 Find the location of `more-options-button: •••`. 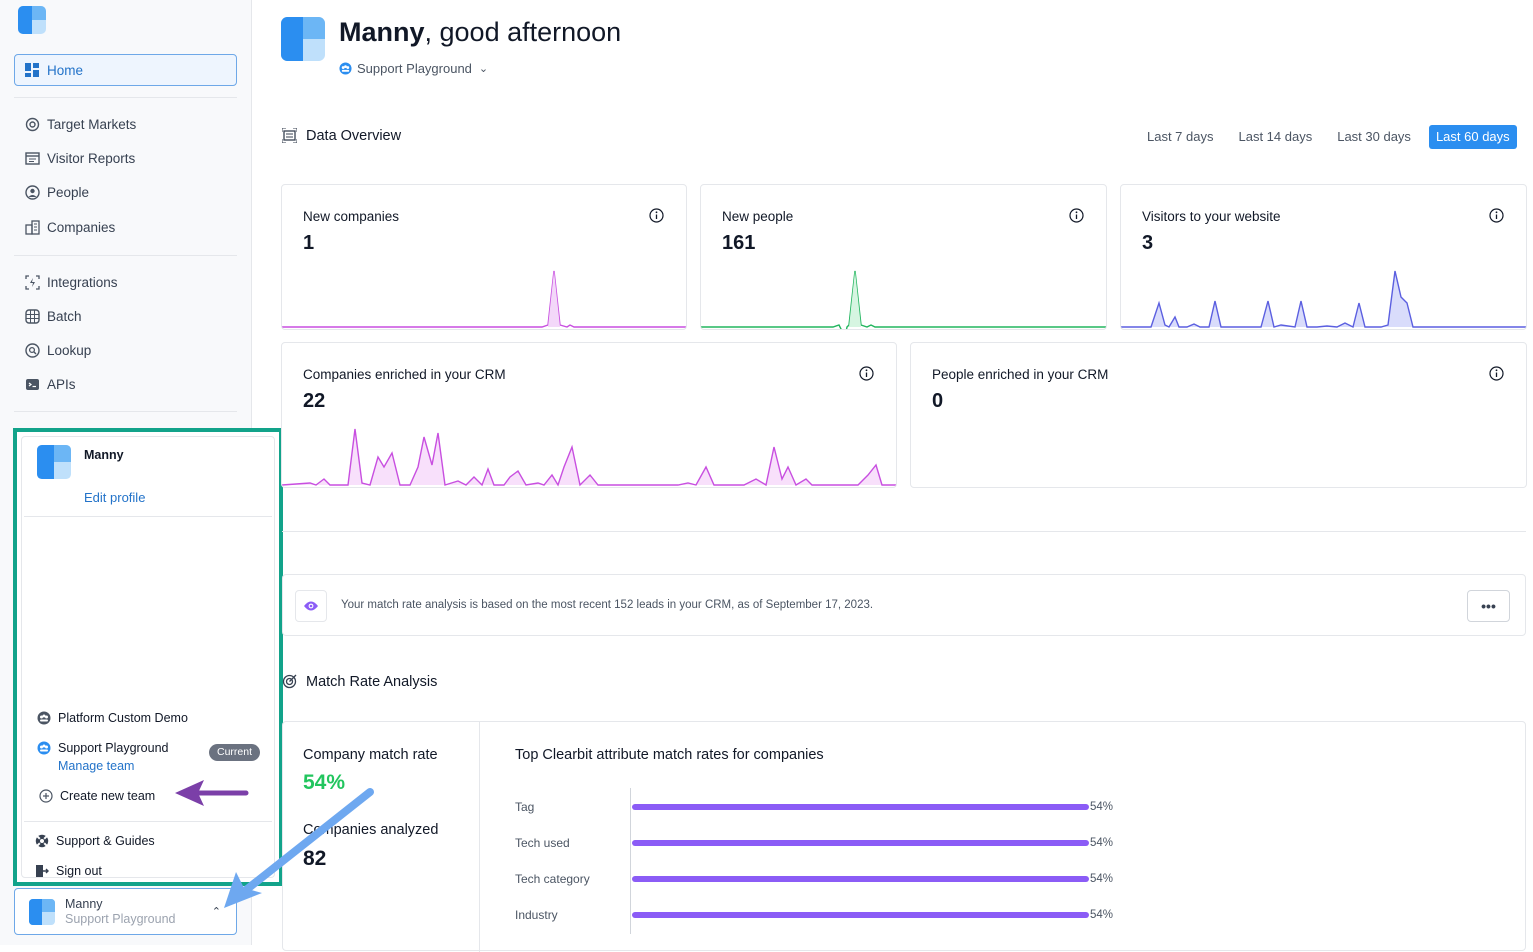

more-options-button: ••• is located at coordinates (1488, 606).